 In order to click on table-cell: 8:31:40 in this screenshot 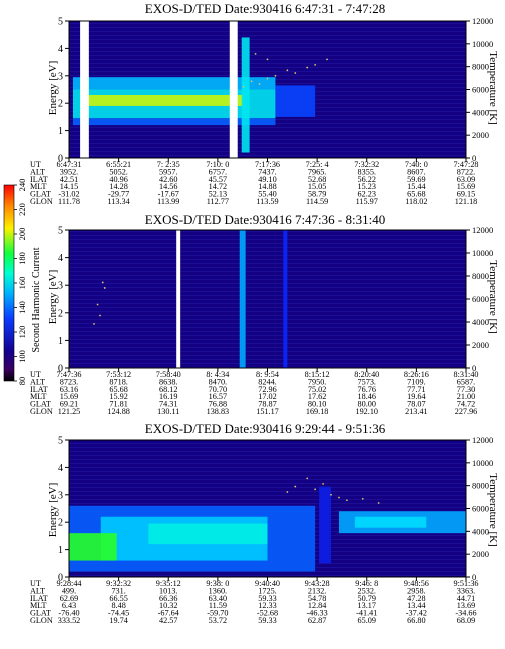, I will do `click(465, 374)`.